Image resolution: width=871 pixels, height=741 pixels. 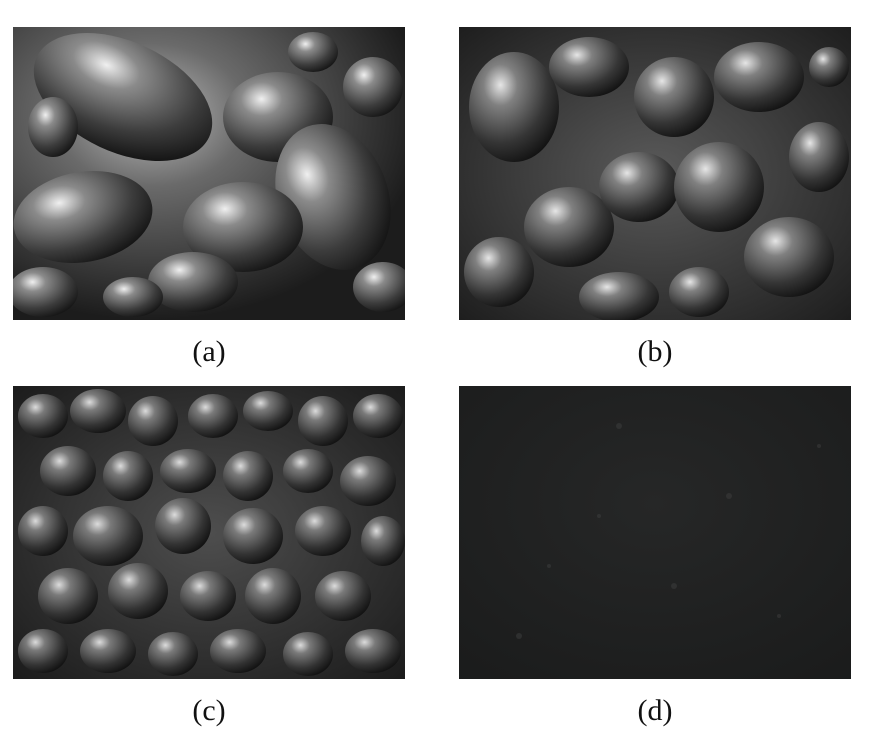 I want to click on caption-c: (c), so click(x=209, y=710).